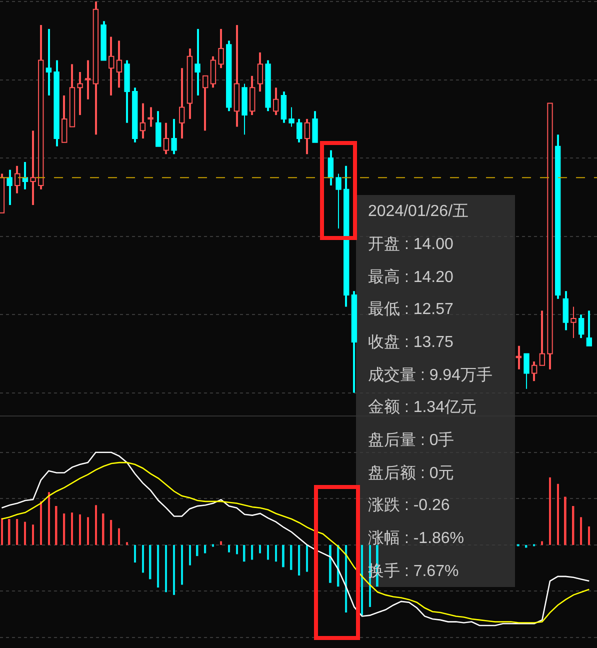 The height and width of the screenshot is (648, 597). What do you see at coordinates (411, 473) in the screenshot?
I see `annotation: 盘后额 : 0元` at bounding box center [411, 473].